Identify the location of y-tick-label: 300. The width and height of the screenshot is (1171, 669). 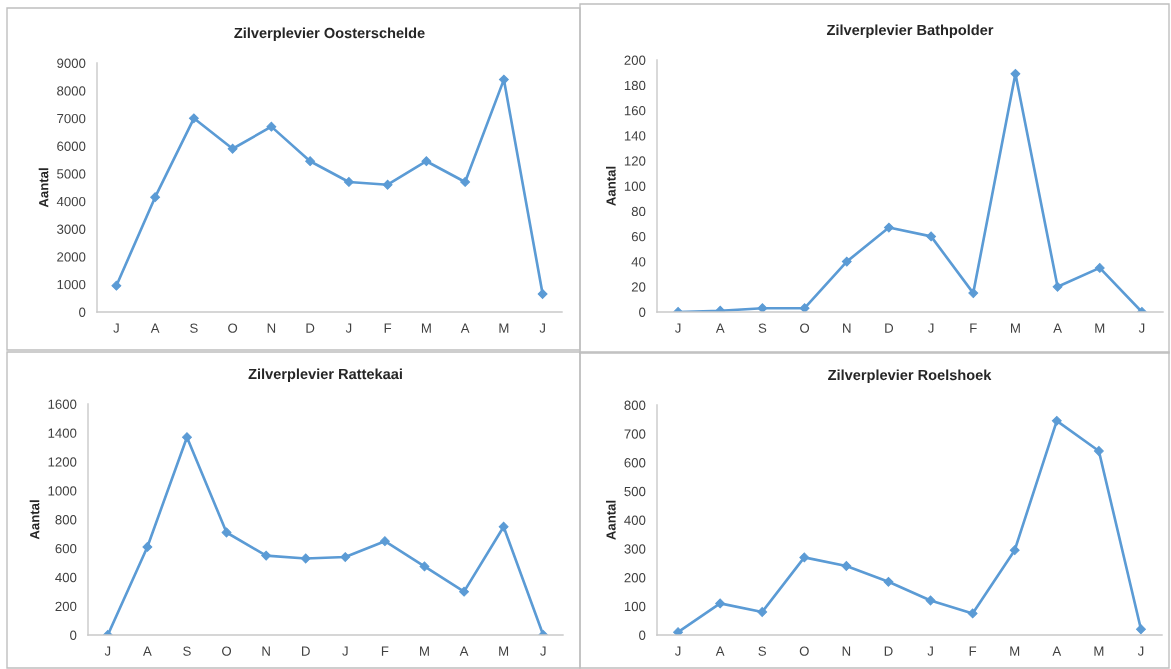
(635, 549).